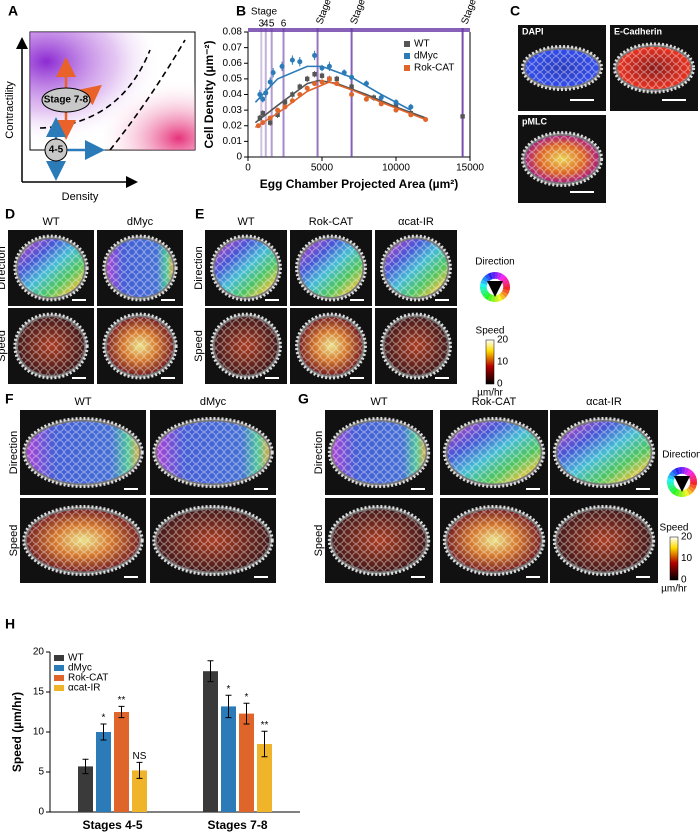 Image resolution: width=700 pixels, height=836 pixels. Describe the element at coordinates (13, 11) in the screenshot. I see `panel-letter: A` at that location.